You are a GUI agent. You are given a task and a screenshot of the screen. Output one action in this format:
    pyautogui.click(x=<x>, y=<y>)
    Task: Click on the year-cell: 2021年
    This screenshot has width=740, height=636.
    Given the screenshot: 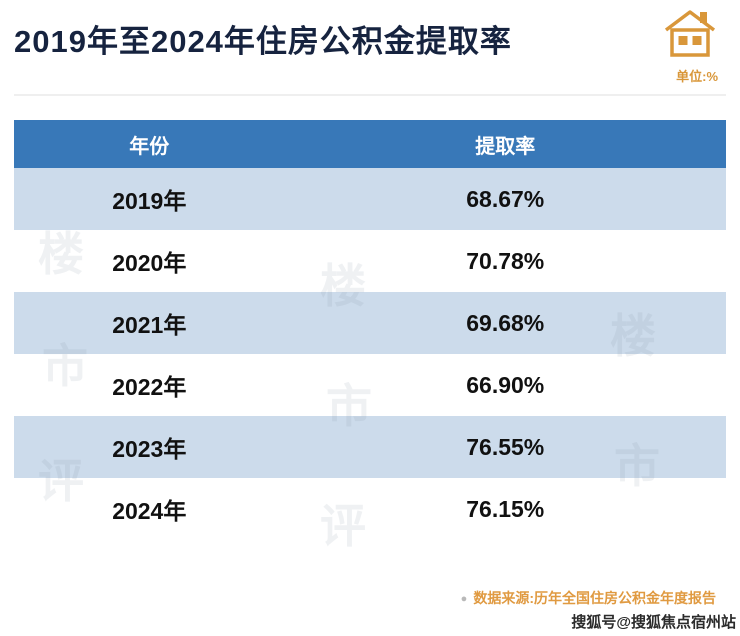 What is the action you would take?
    pyautogui.click(x=149, y=325)
    